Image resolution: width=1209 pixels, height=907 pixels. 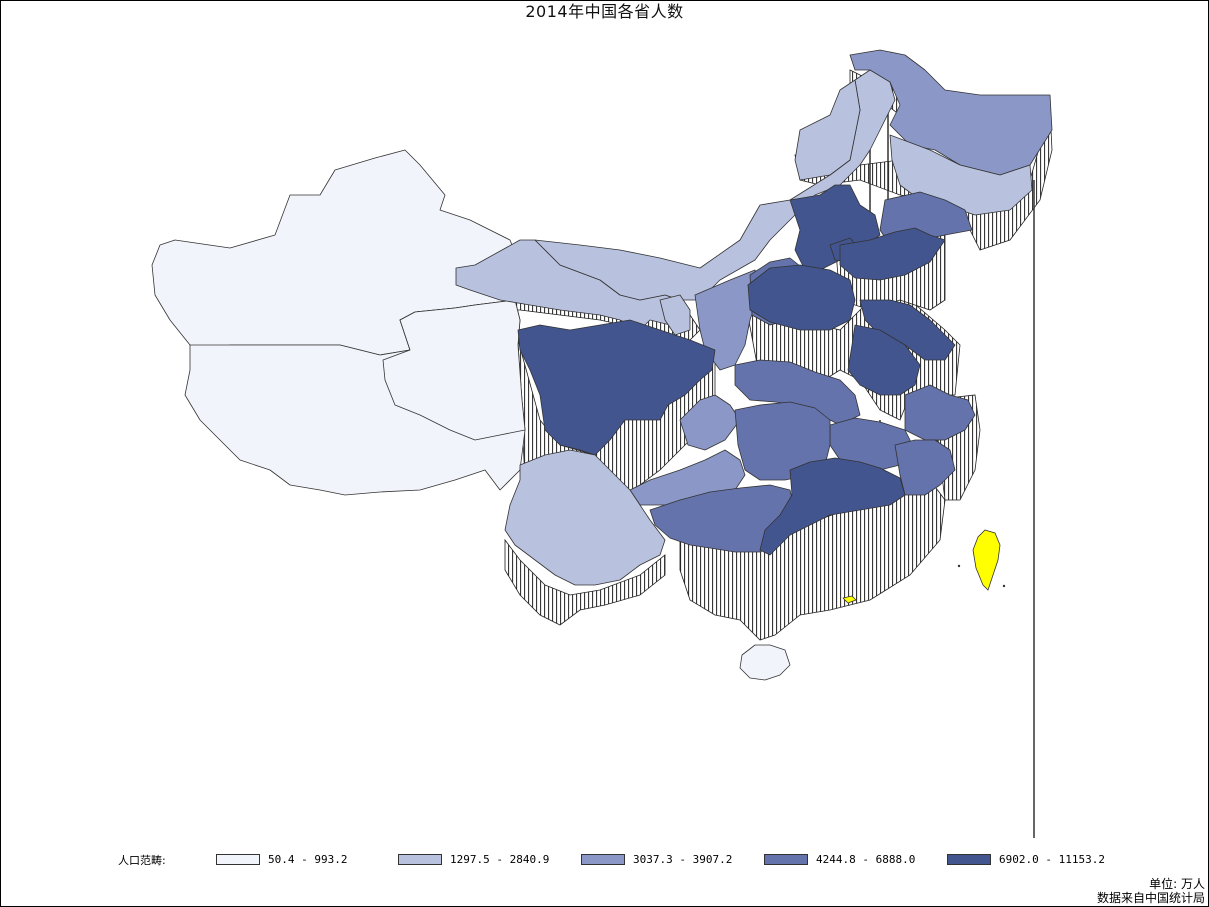 What do you see at coordinates (832, 506) in the screenshot?
I see `region-guangdong` at bounding box center [832, 506].